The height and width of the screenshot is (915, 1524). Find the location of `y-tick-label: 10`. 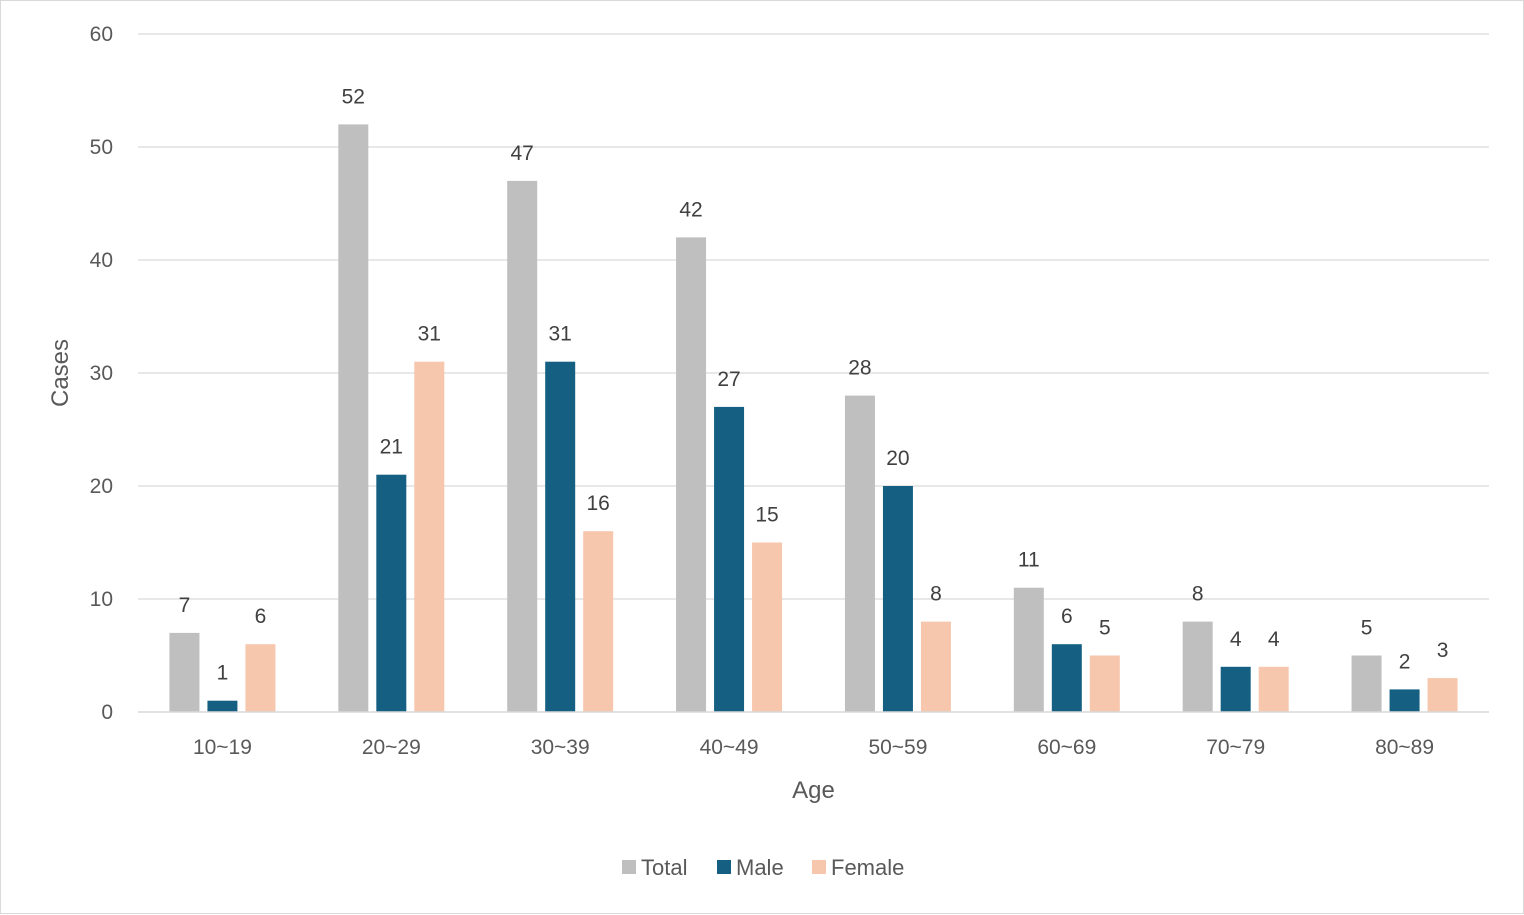

y-tick-label: 10 is located at coordinates (101, 599).